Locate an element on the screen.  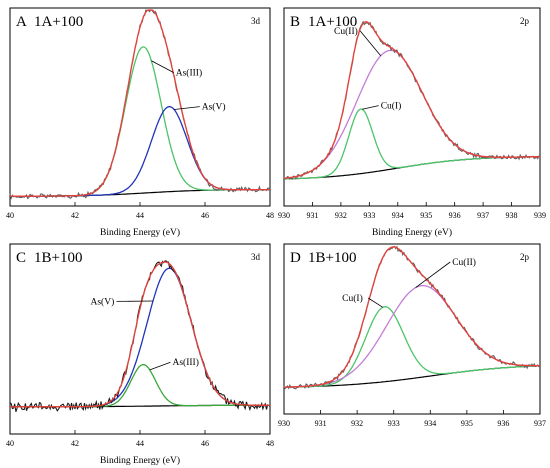
panel-d-plot: Cu(I) Cu(II) is located at coordinates (412, 317).